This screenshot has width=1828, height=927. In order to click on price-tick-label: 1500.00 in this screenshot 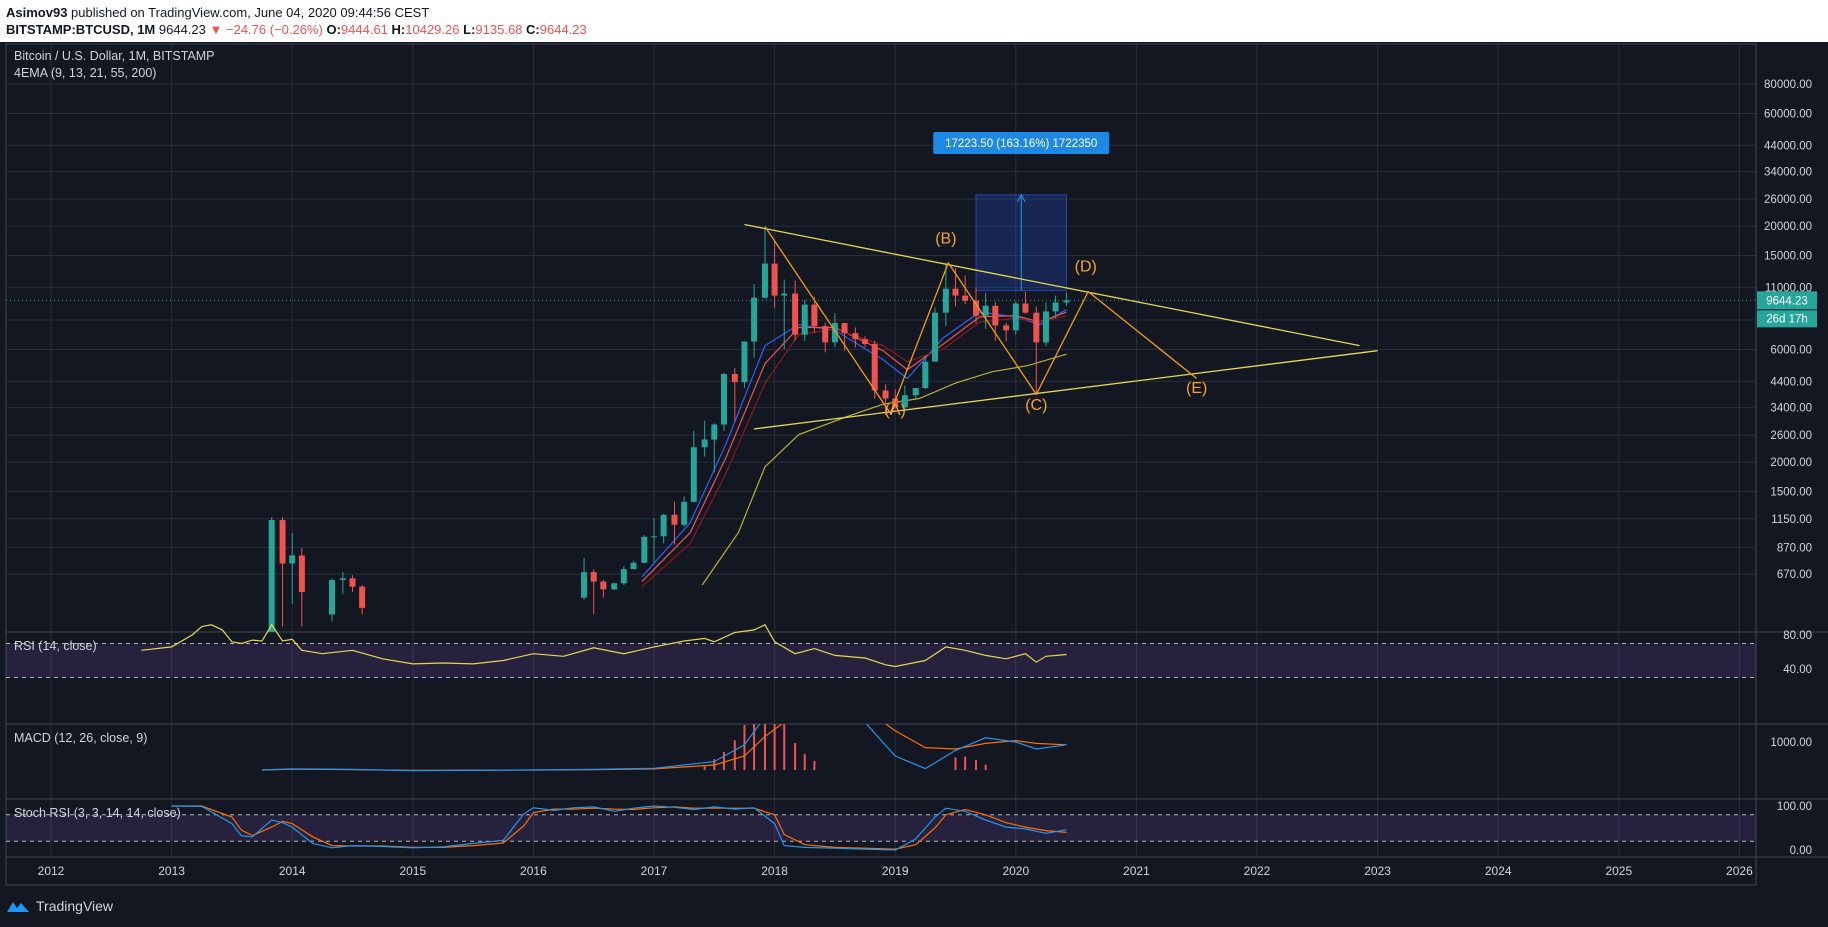, I will do `click(1791, 493)`.